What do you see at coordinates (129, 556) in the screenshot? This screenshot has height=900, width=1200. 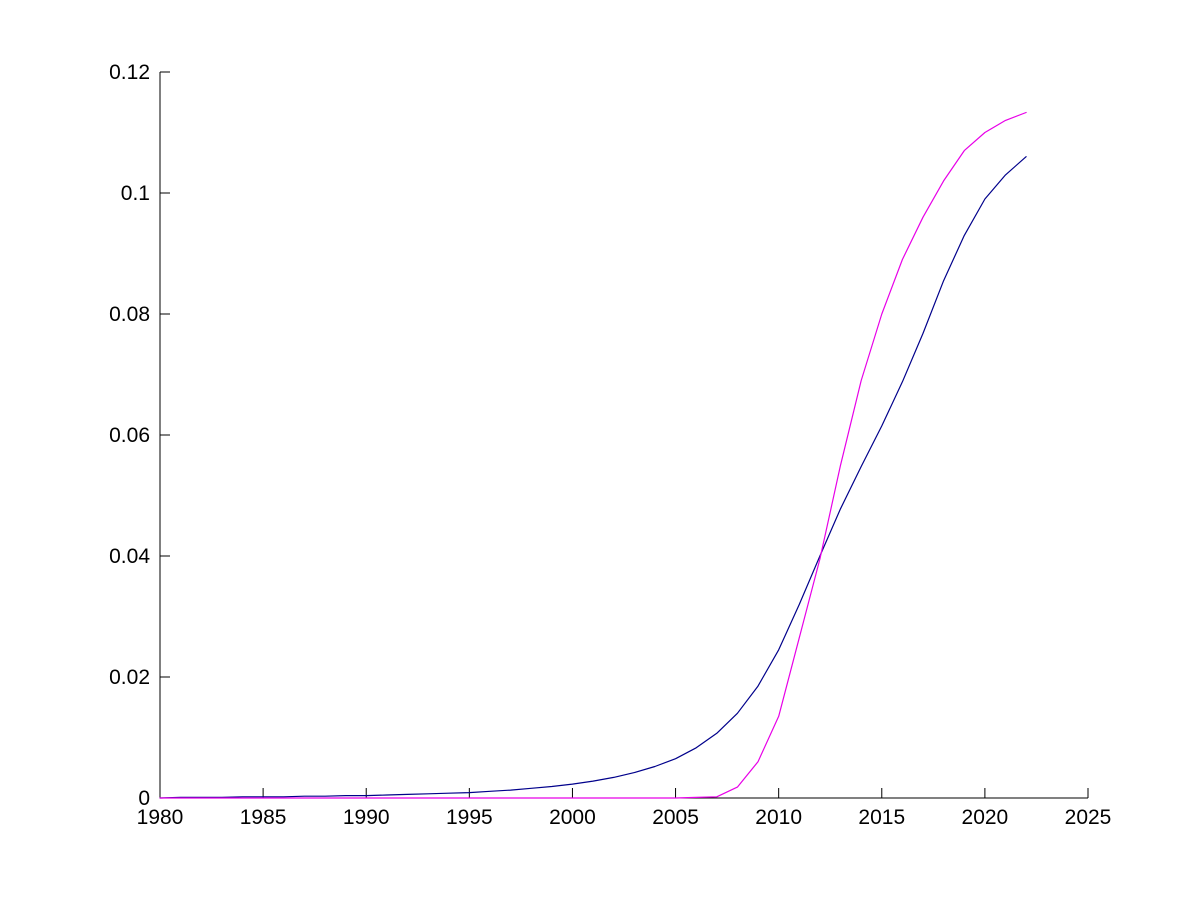 I see `y-tick-label: 0.04` at bounding box center [129, 556].